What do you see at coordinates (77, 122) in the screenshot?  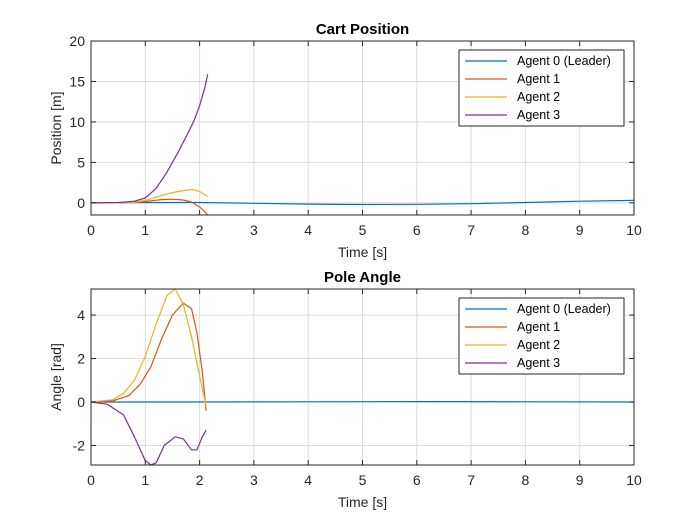 I see `y-tick-label: 10` at bounding box center [77, 122].